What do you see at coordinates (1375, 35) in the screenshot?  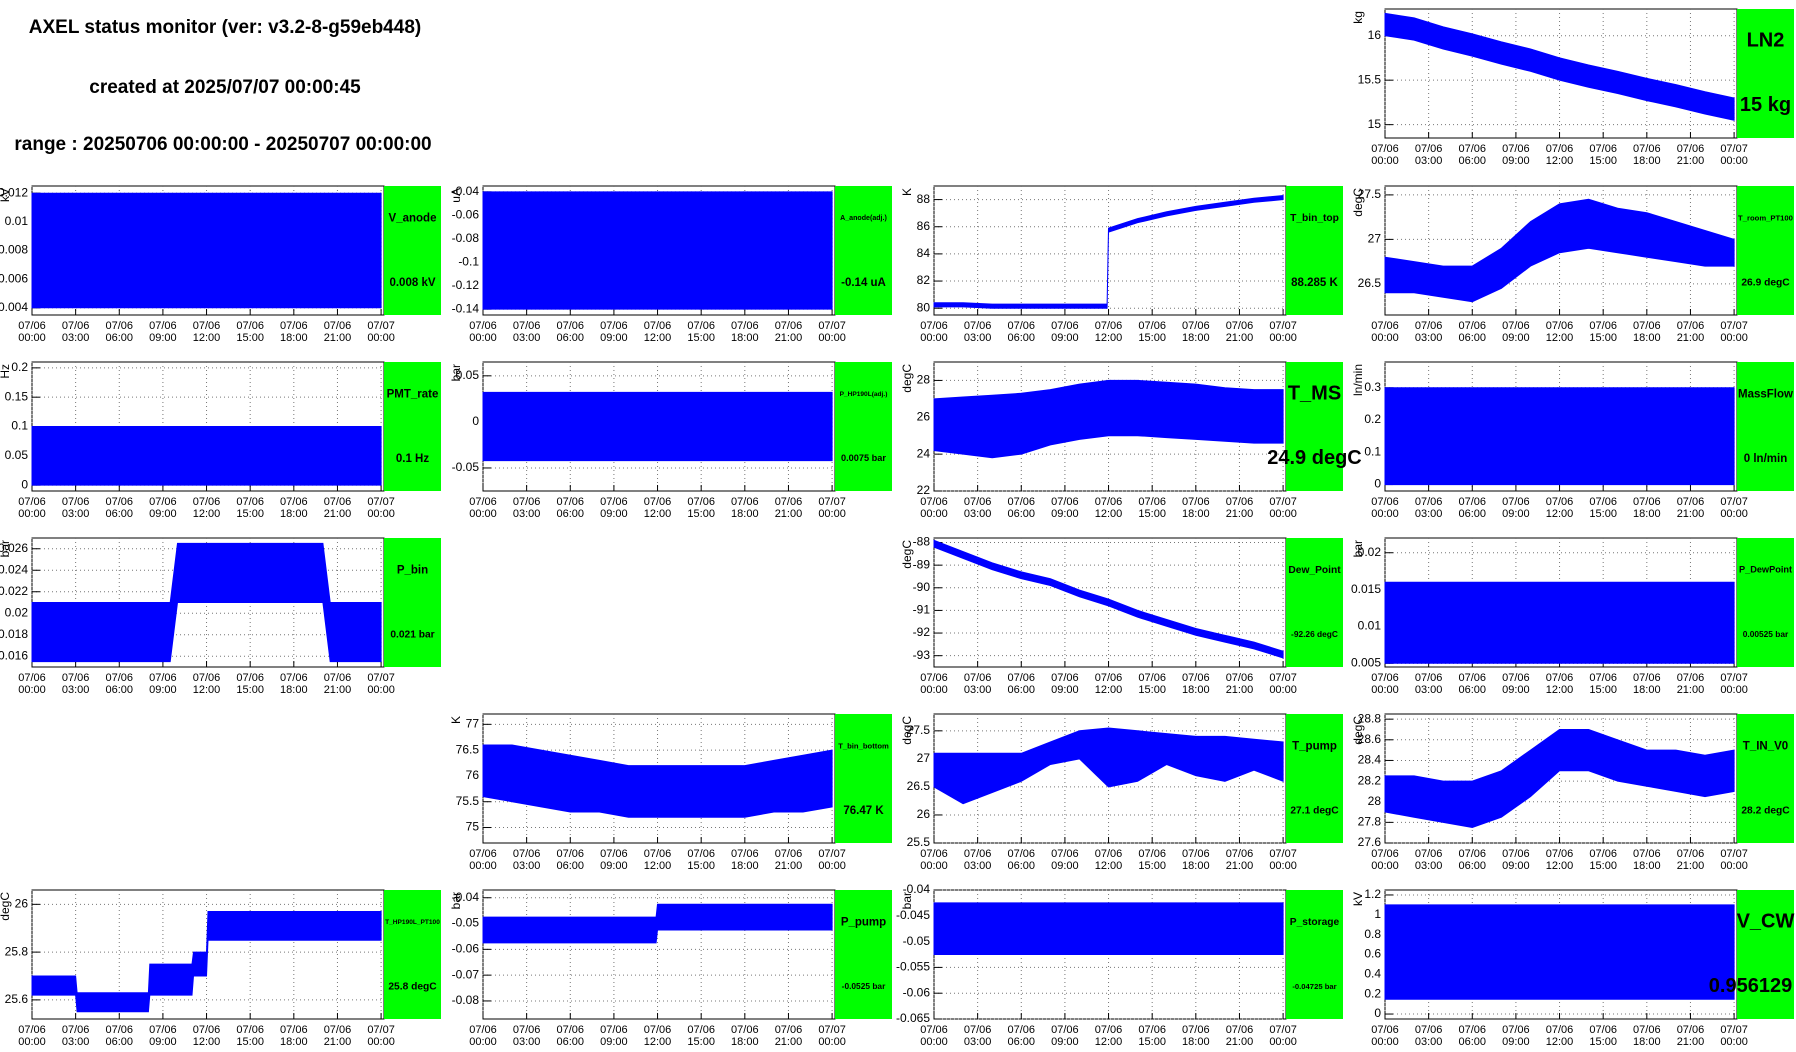 I see `y-tick-label: 16` at bounding box center [1375, 35].